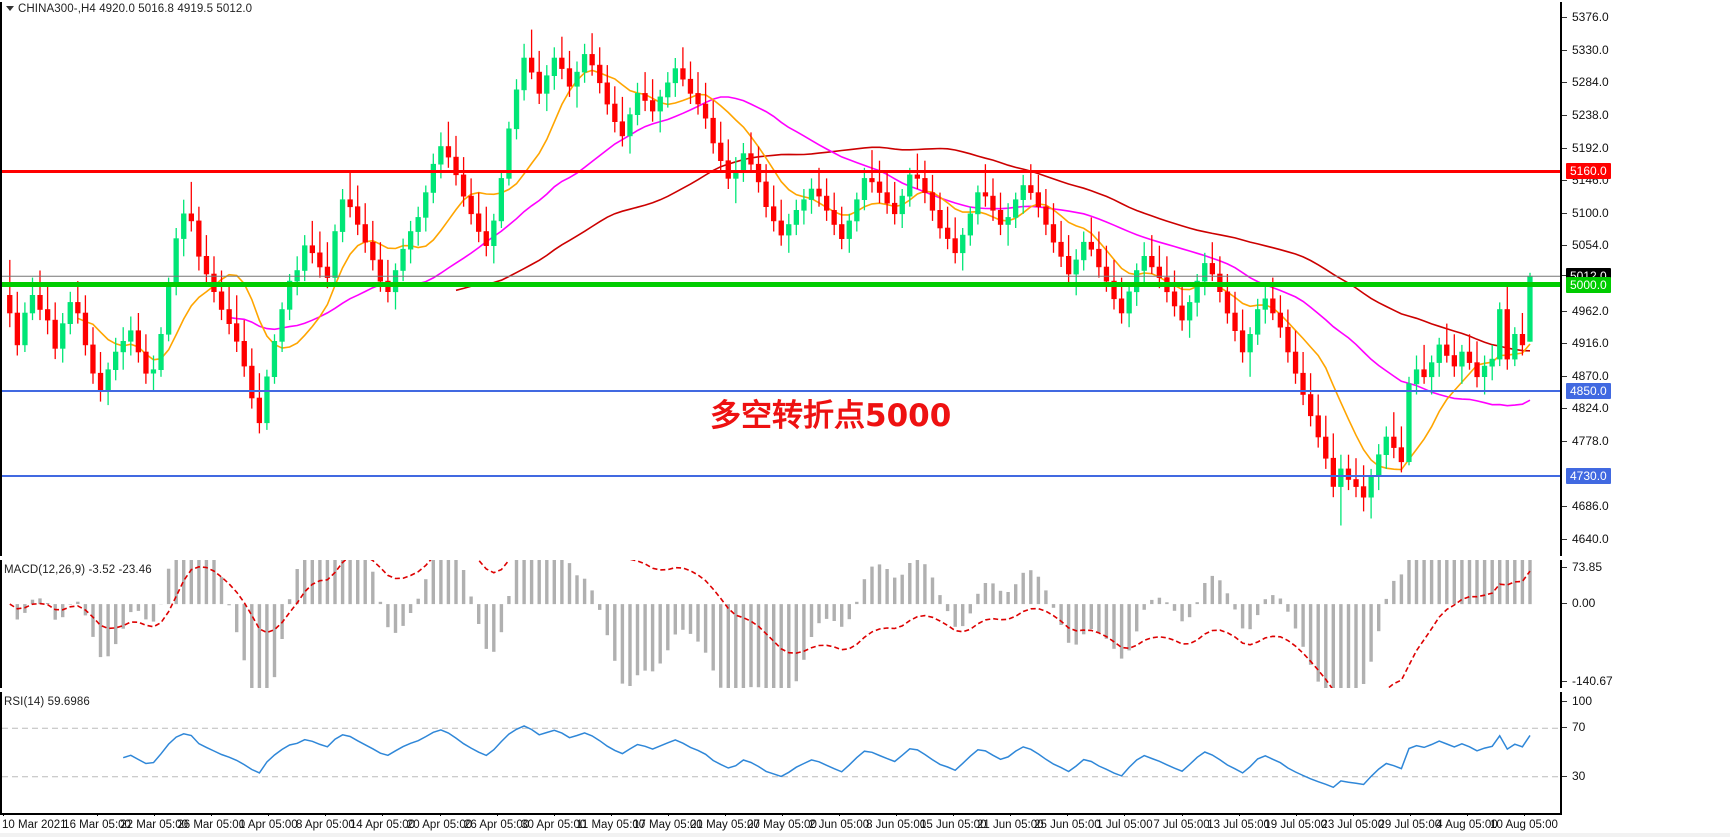  Describe the element at coordinates (1353, 825) in the screenshot. I see `time-axis-label: 23 Jul 05:00` at that location.